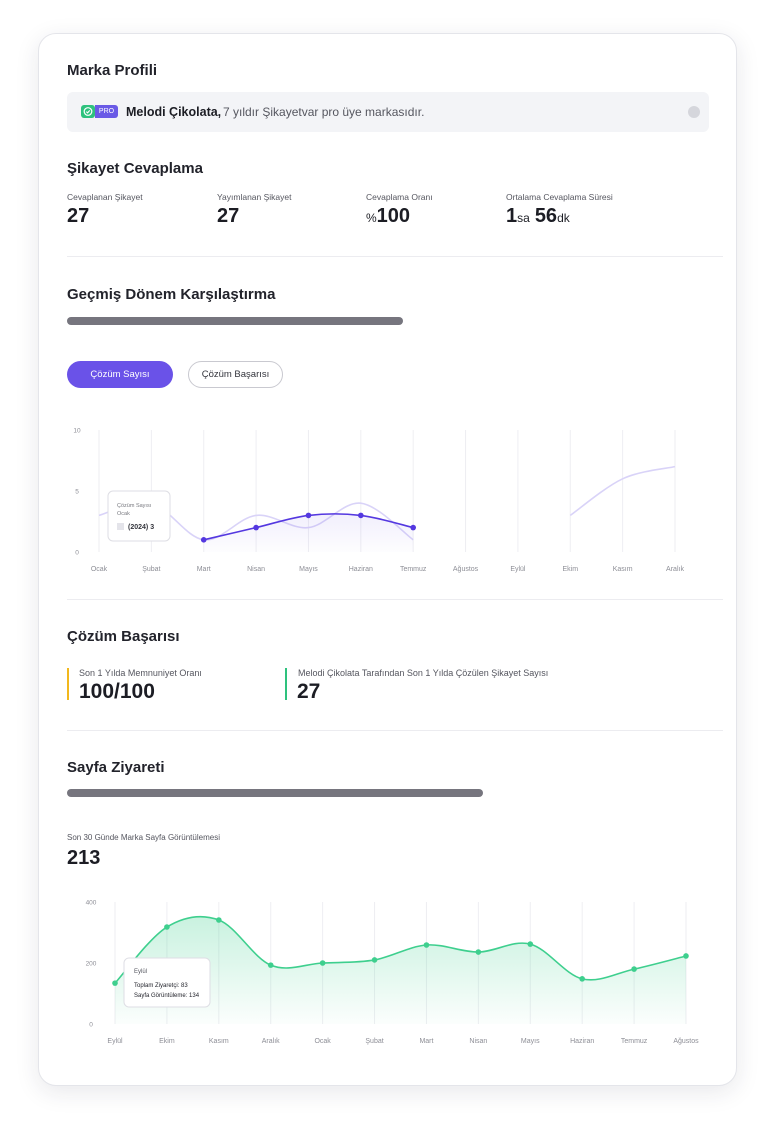 The image size is (775, 1129). What do you see at coordinates (120, 374) in the screenshot?
I see `tab-button: Çözüm Sayısı` at bounding box center [120, 374].